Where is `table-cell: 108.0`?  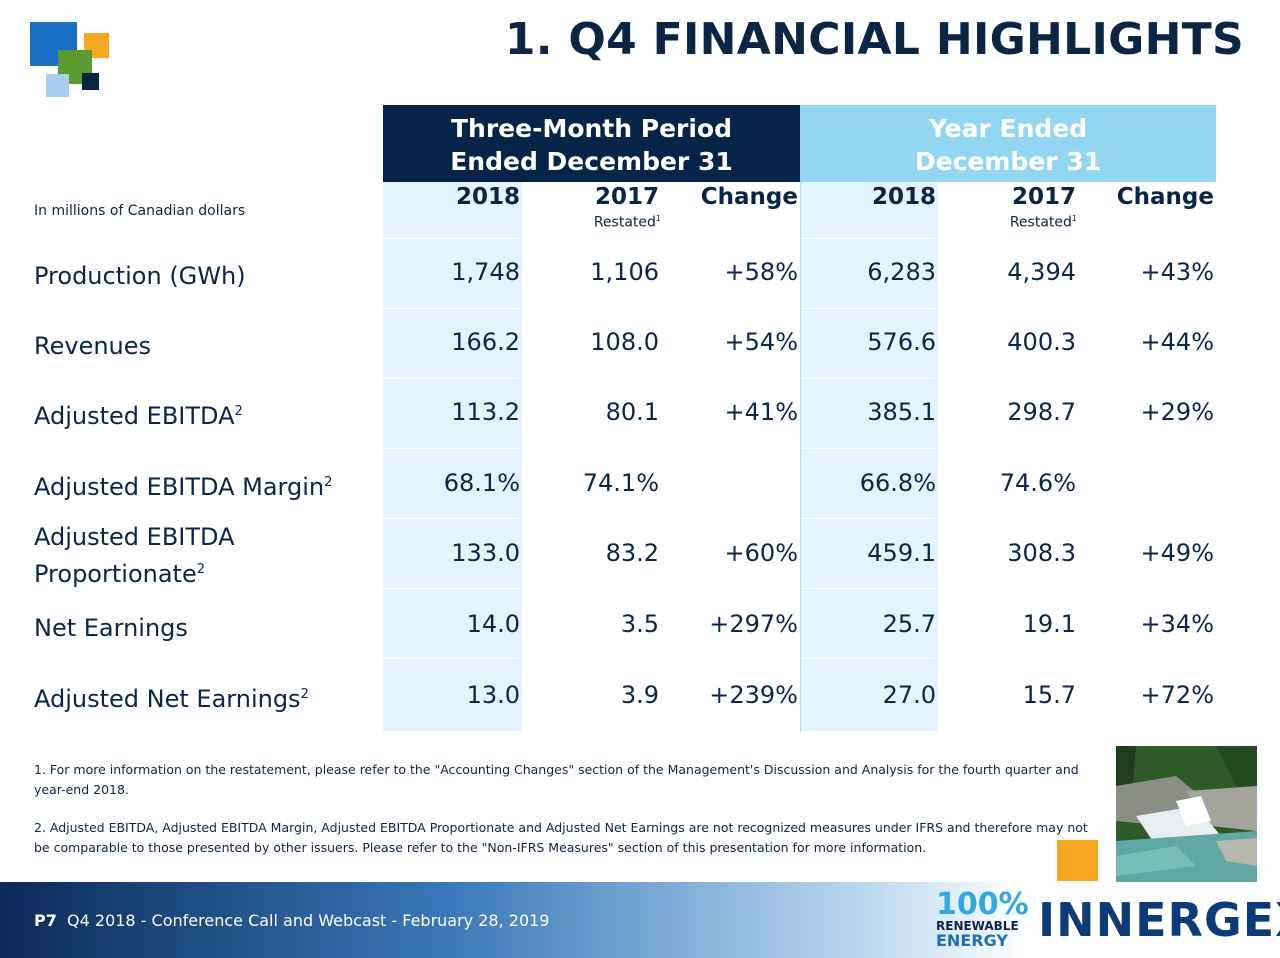 table-cell: 108.0 is located at coordinates (624, 342).